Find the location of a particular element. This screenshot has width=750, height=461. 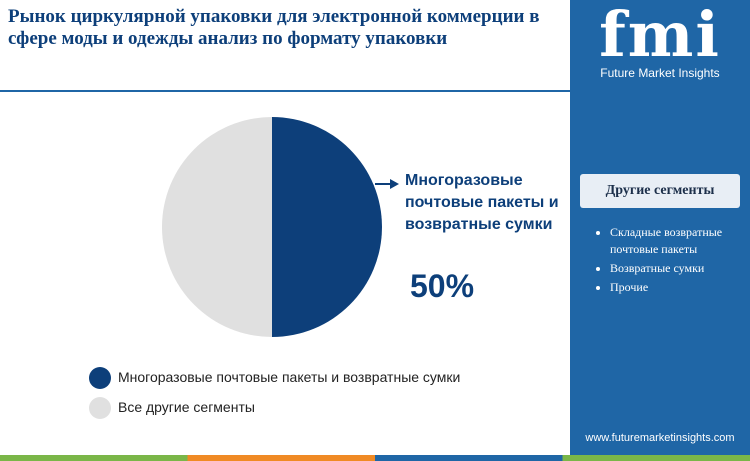

annotation-arrowhead is located at coordinates (394, 184).